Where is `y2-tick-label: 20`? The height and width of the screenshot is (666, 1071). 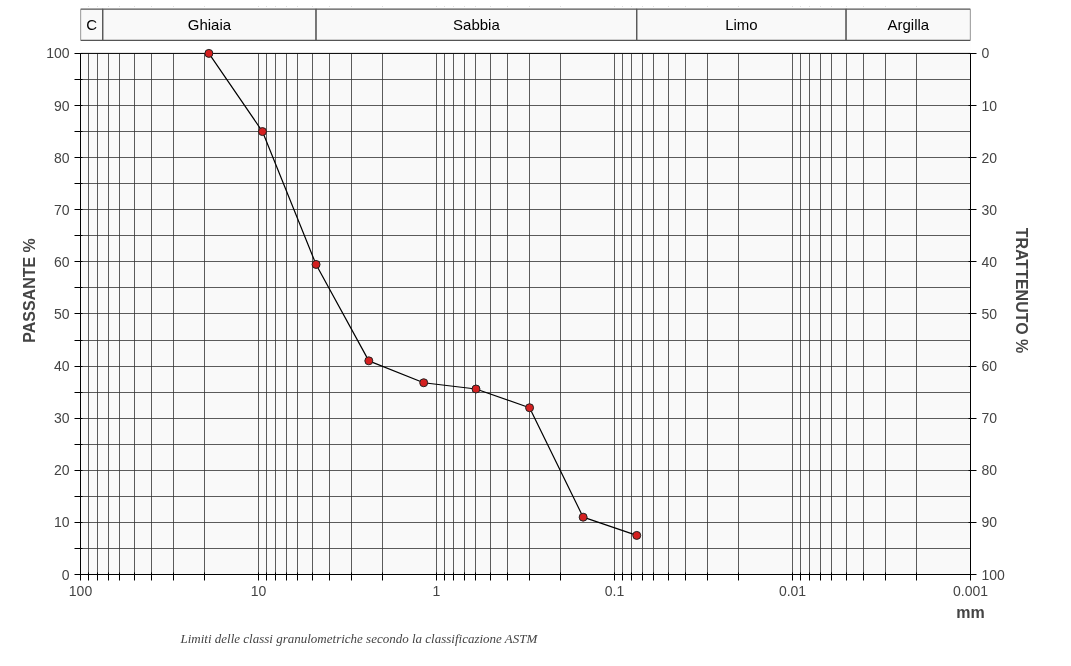
y2-tick-label: 20 is located at coordinates (989, 157).